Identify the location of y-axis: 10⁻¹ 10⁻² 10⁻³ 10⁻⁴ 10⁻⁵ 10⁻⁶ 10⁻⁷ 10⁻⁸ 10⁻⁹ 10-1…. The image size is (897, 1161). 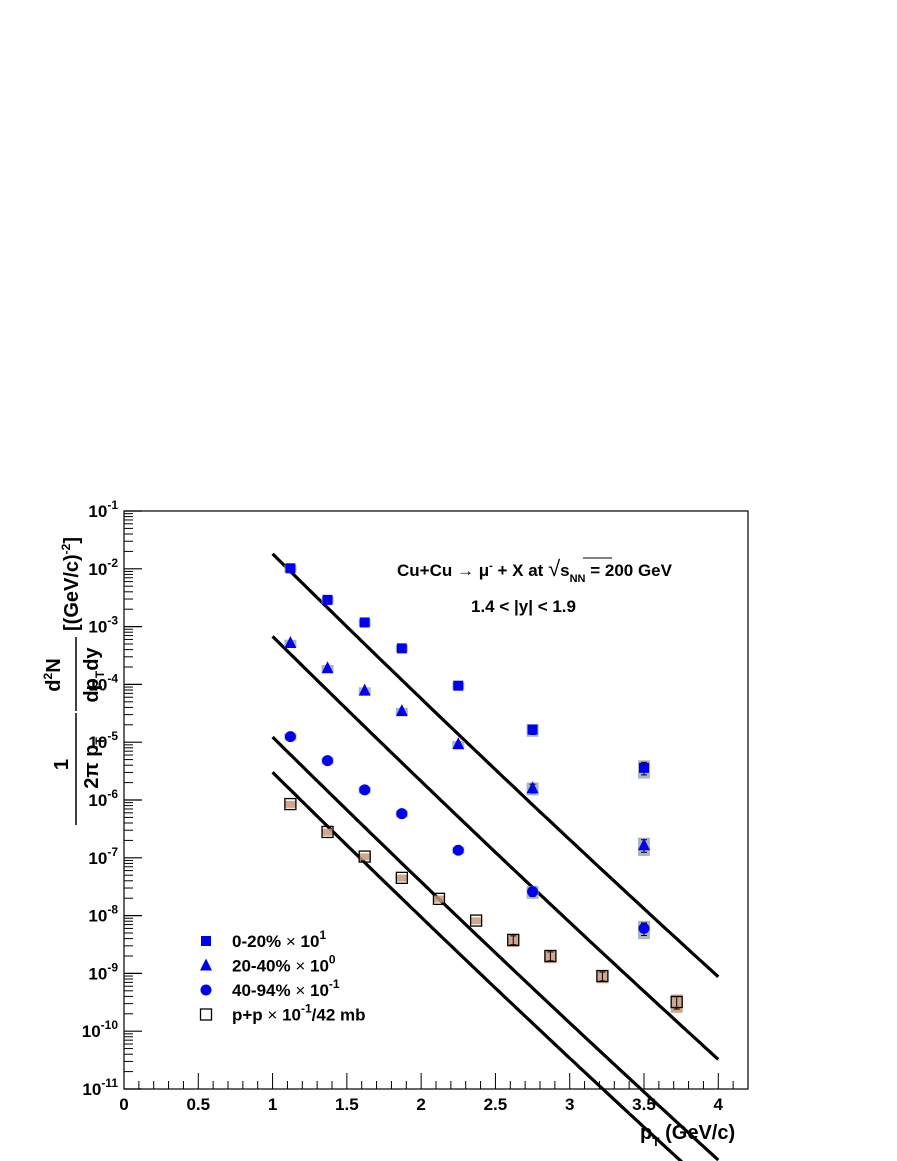
(112, 798).